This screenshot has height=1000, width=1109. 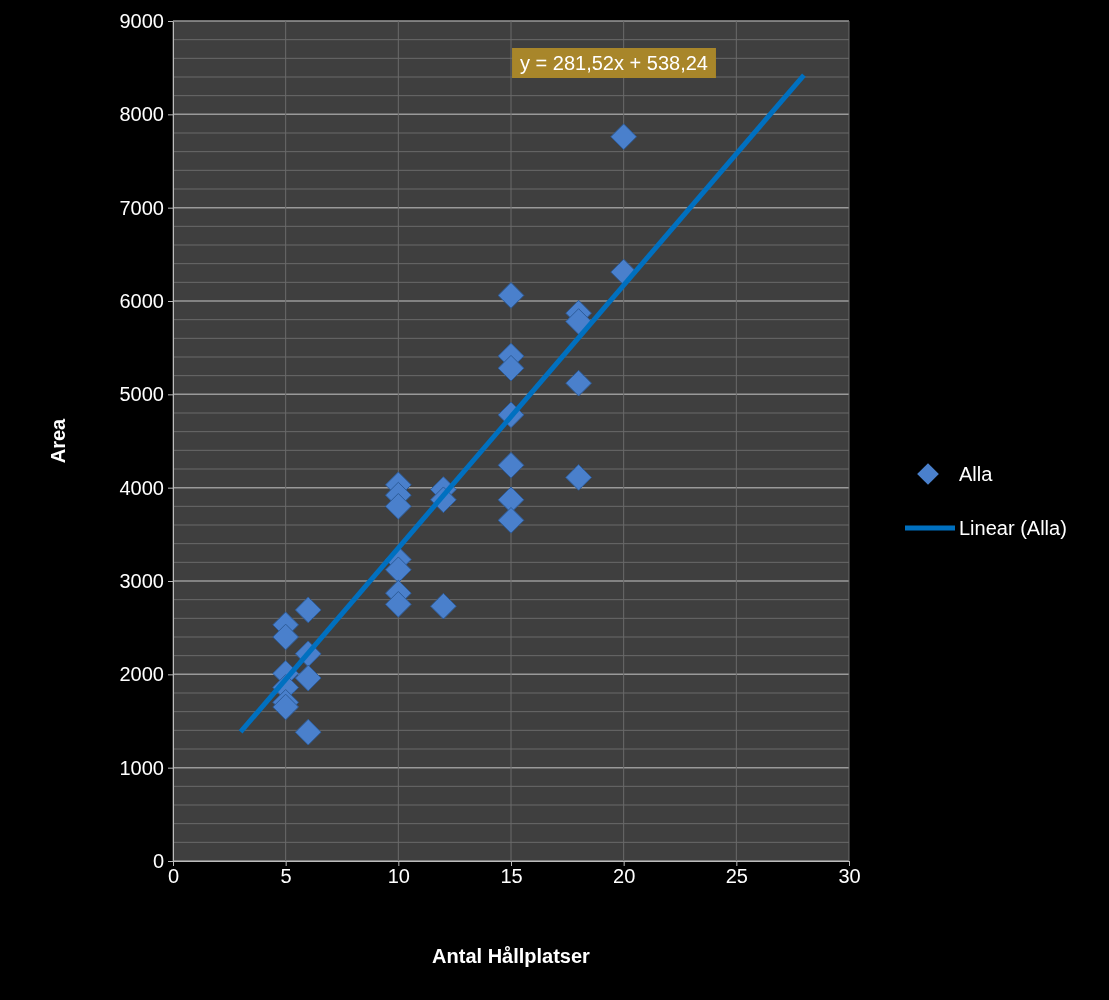 What do you see at coordinates (141, 487) in the screenshot?
I see `y-tick-label: 4000` at bounding box center [141, 487].